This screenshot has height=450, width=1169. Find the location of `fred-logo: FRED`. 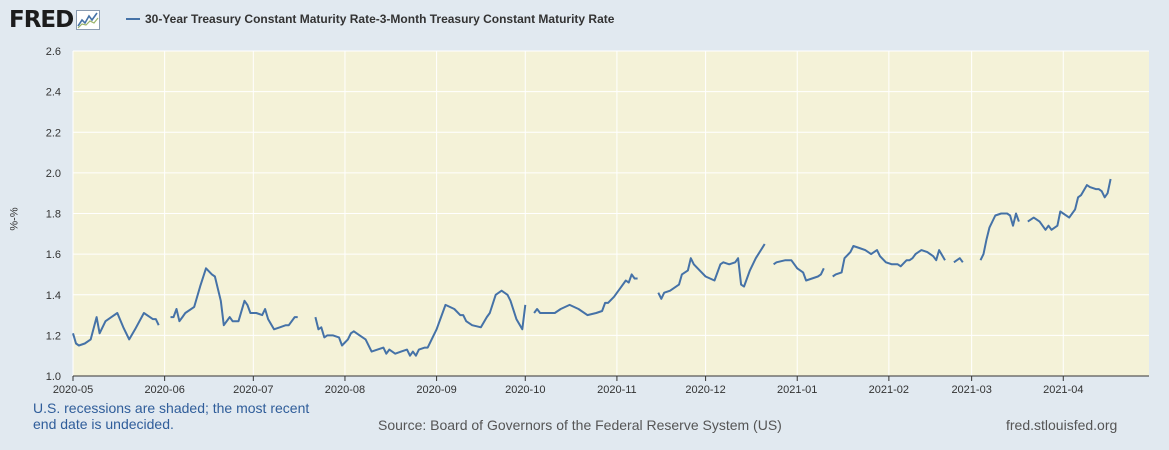

fred-logo: FRED is located at coordinates (55, 20).